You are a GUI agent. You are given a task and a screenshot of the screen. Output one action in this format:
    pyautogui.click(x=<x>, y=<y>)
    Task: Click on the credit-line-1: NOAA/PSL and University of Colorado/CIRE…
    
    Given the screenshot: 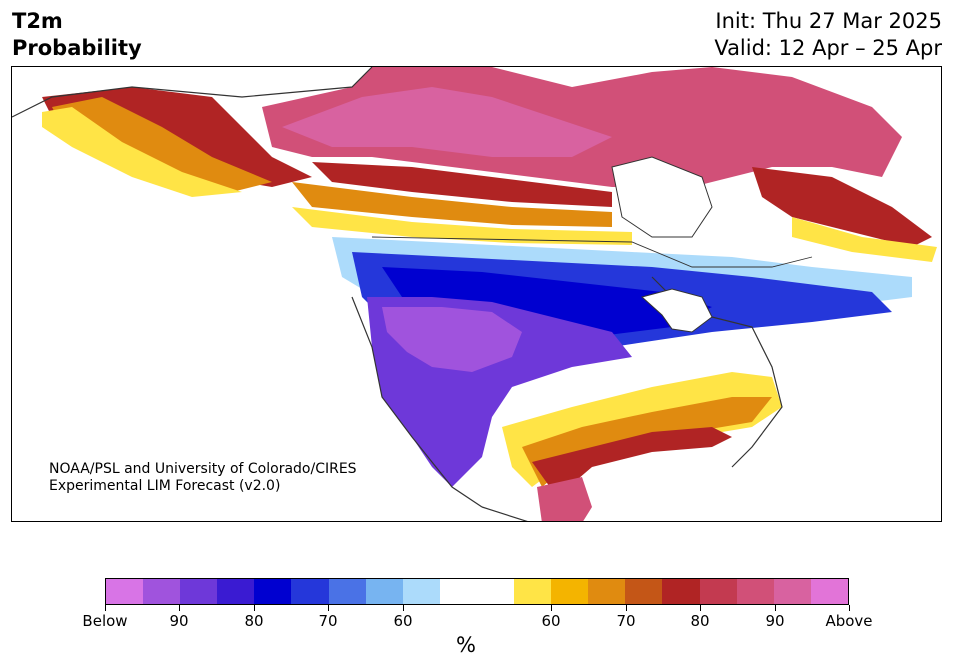 What is the action you would take?
    pyautogui.click(x=203, y=469)
    